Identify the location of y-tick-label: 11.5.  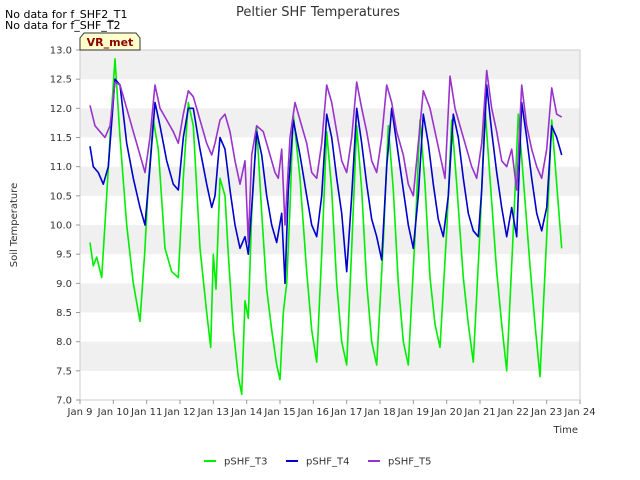
(61, 138).